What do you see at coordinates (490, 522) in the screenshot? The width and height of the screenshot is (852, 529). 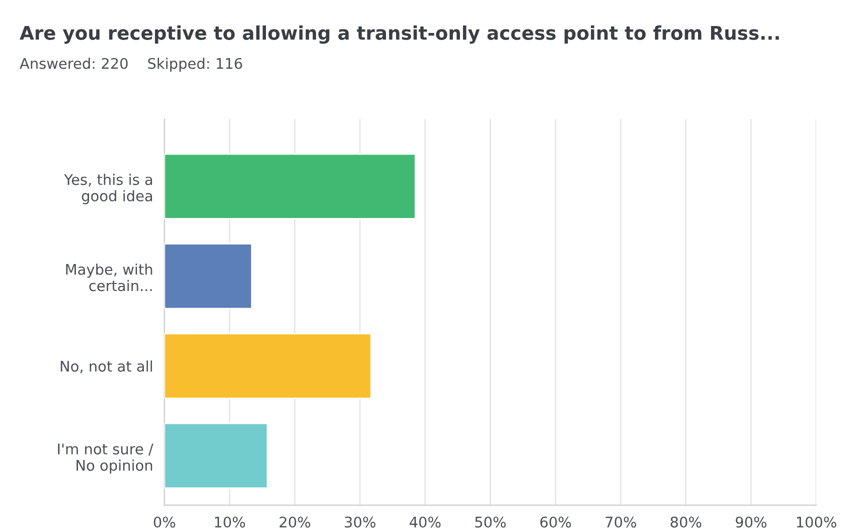 I see `x-tick-label: 50%` at bounding box center [490, 522].